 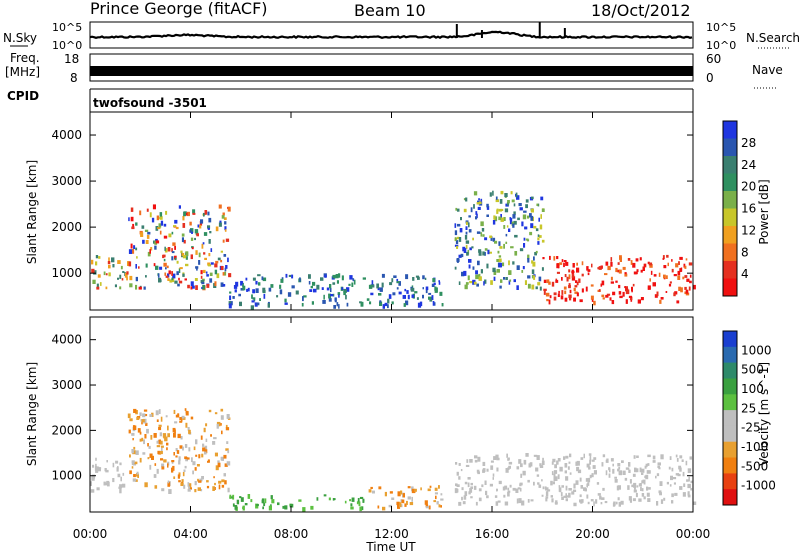 What do you see at coordinates (758, 486) in the screenshot?
I see `colorbar-tick-label: -1000` at bounding box center [758, 486].